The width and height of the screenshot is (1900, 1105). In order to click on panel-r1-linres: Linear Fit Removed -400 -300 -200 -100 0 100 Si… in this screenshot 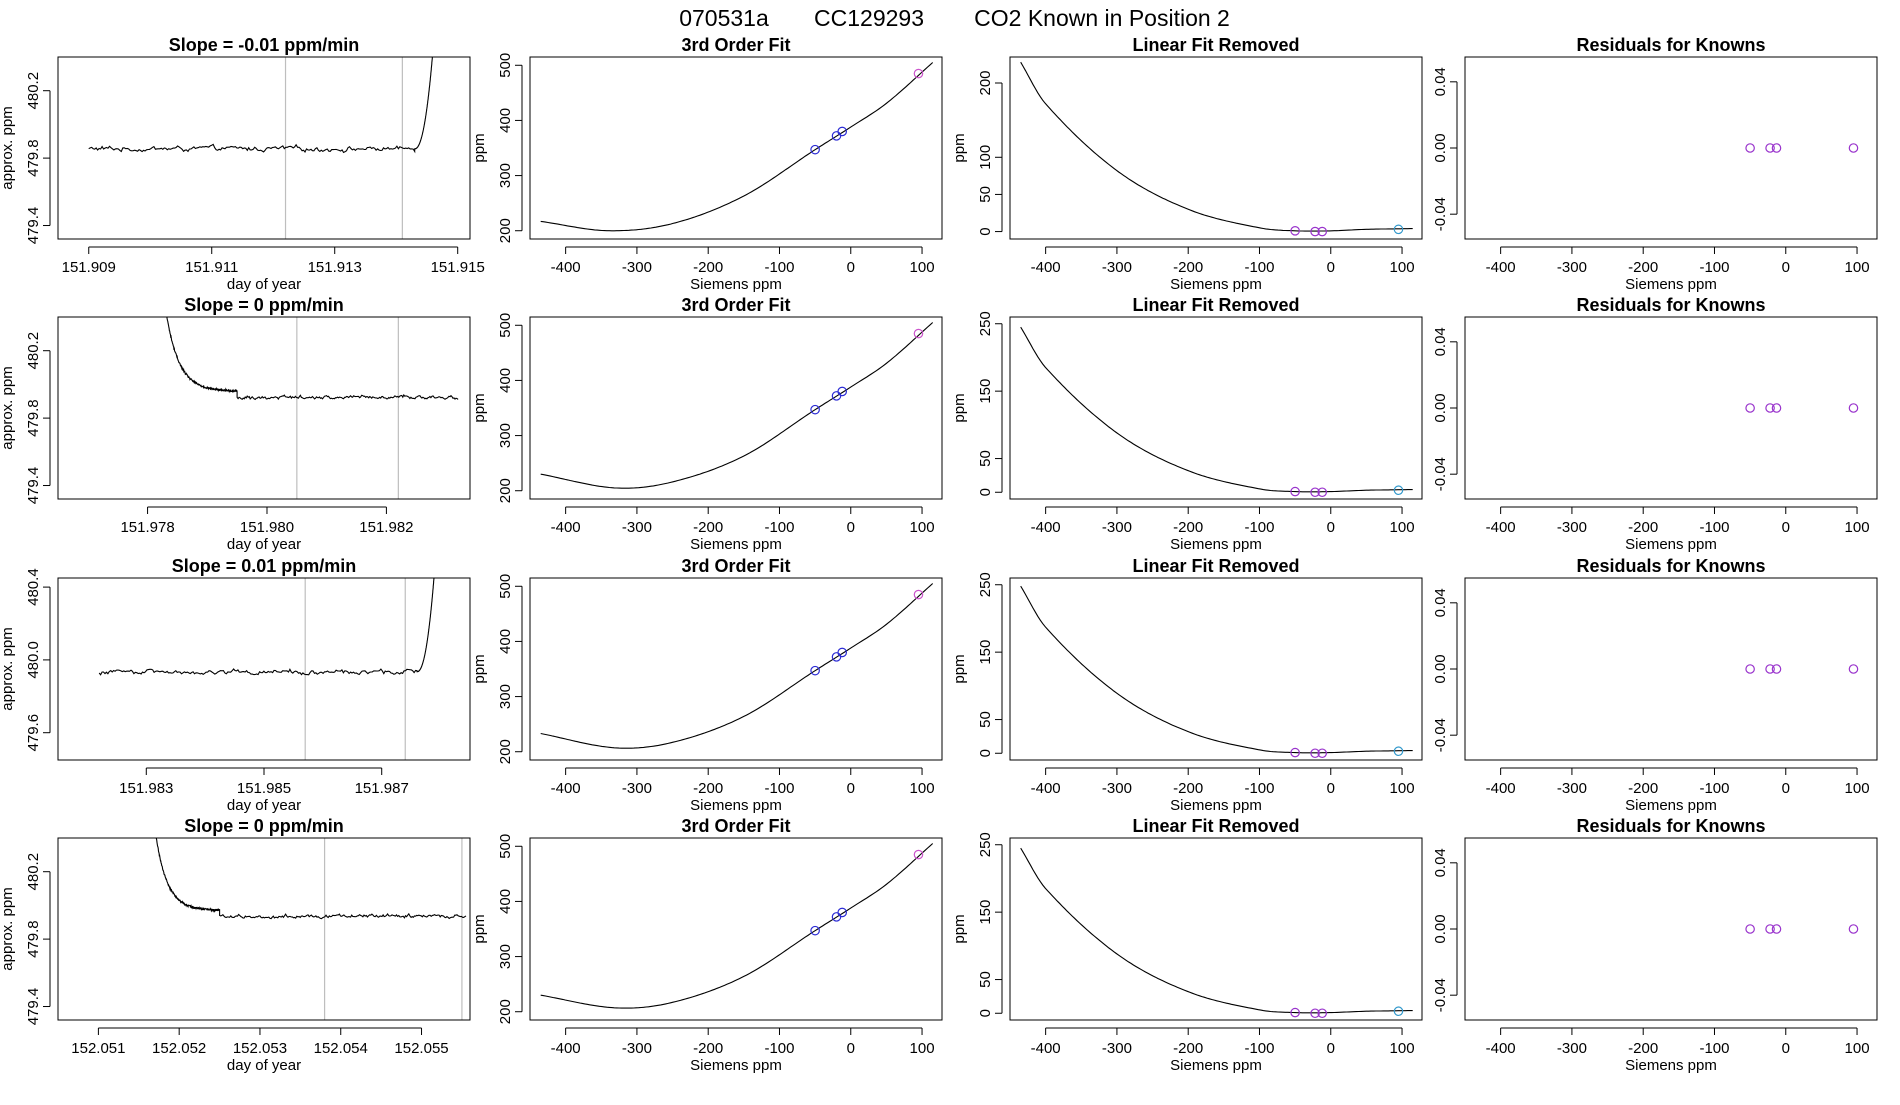, I will do `click(1187, 164)`.